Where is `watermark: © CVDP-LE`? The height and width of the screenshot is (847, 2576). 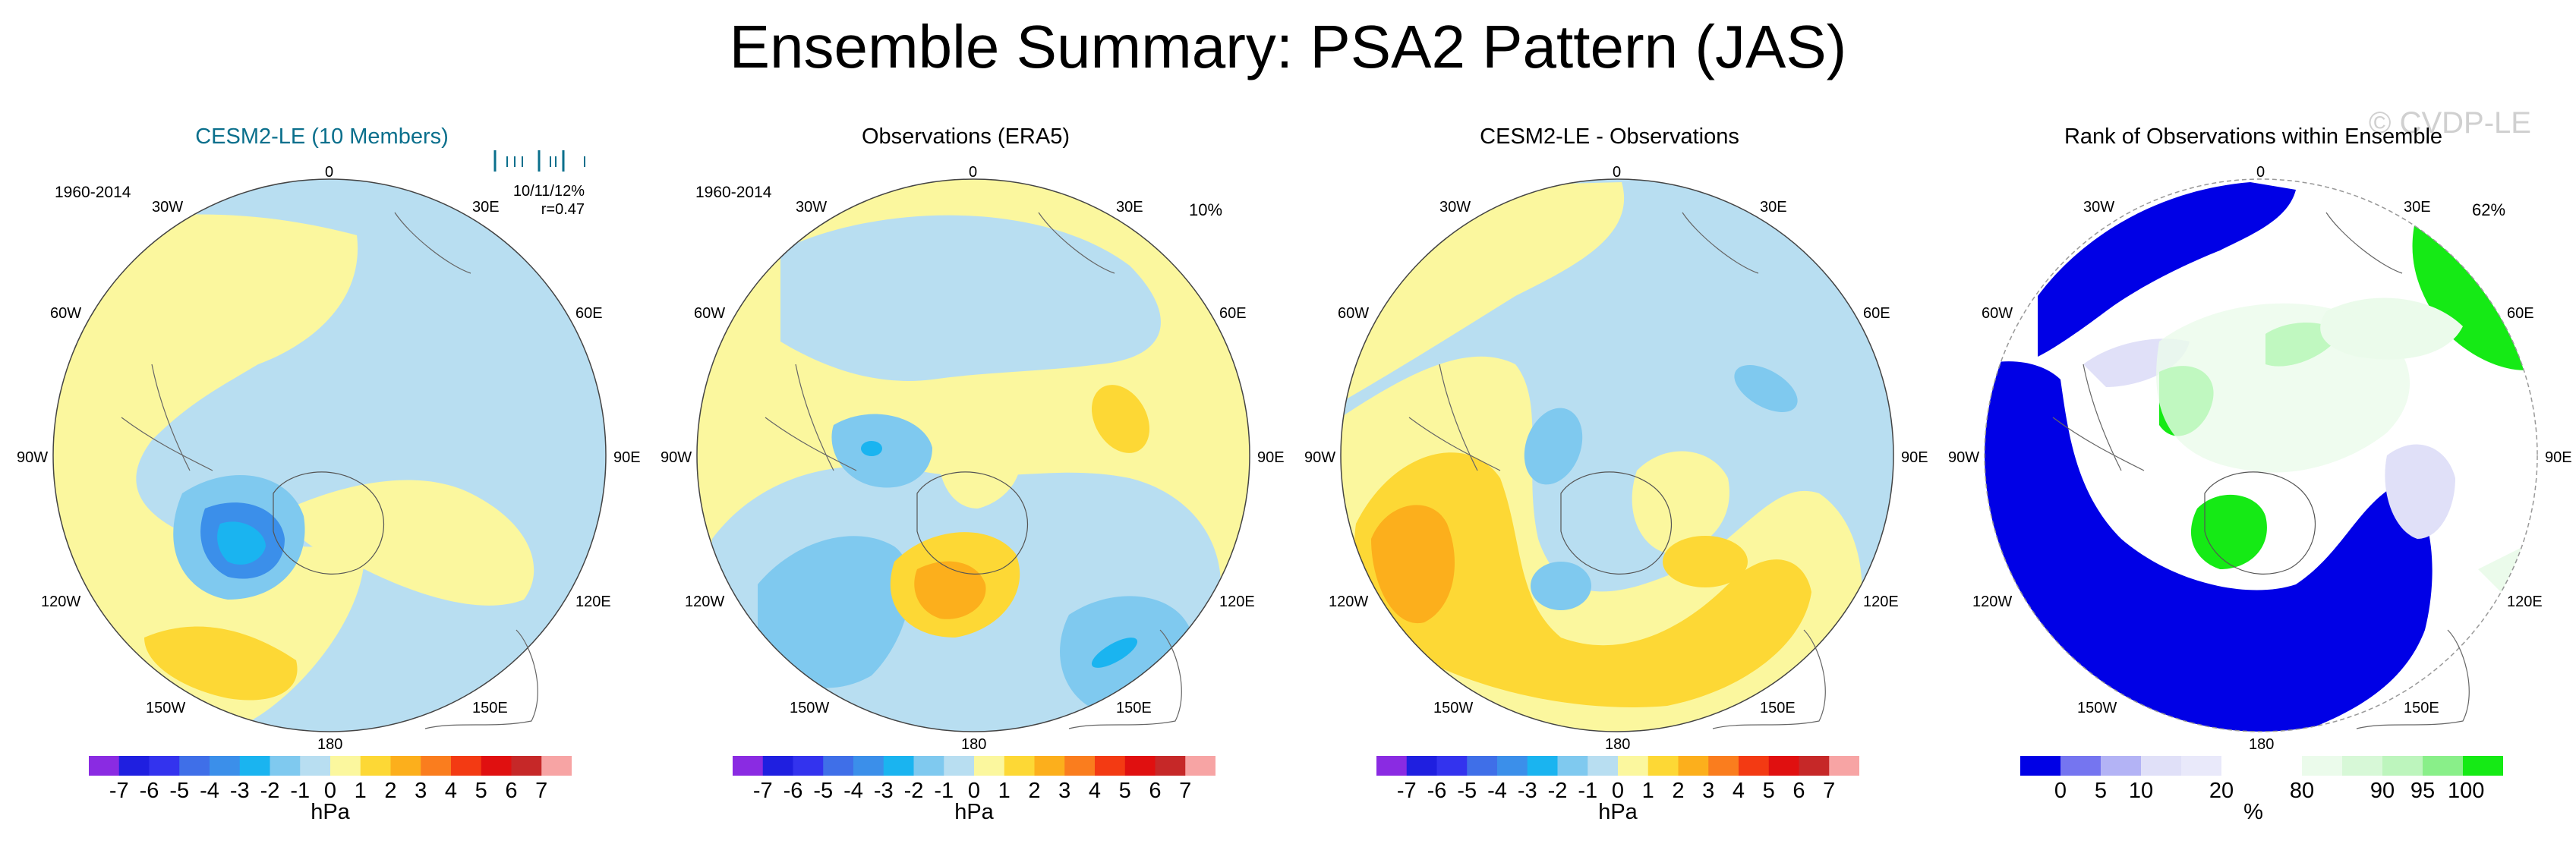
watermark: © CVDP-LE is located at coordinates (2450, 123).